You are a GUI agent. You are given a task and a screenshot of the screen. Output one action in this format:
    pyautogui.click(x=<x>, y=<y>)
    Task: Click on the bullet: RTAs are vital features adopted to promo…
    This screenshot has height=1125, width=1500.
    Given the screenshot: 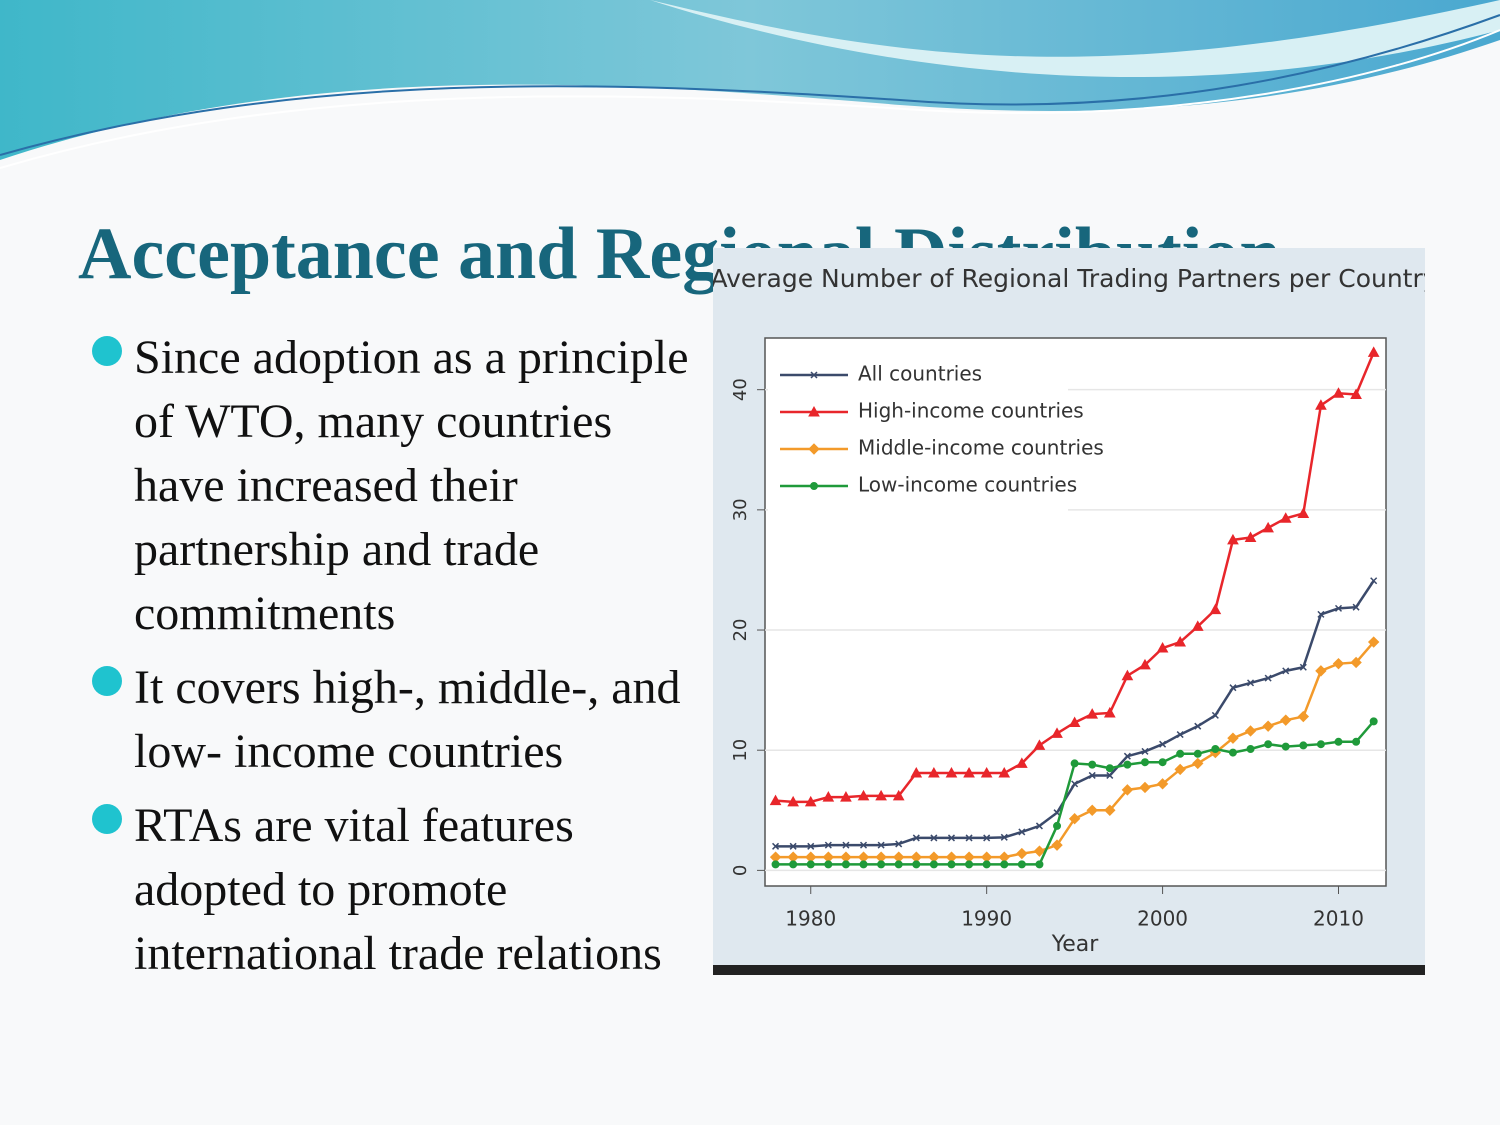 What is the action you would take?
    pyautogui.click(x=402, y=890)
    